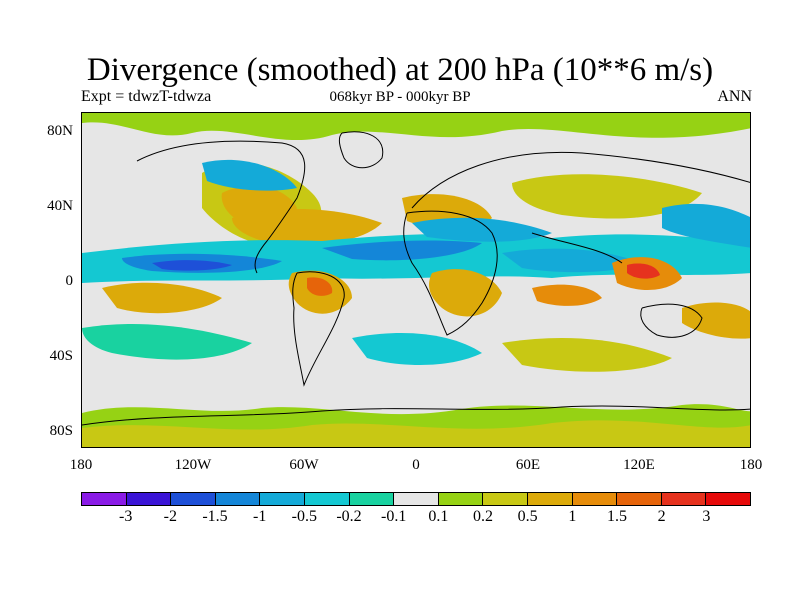 The width and height of the screenshot is (800, 600). What do you see at coordinates (60, 131) in the screenshot?
I see `lat-label: 80N` at bounding box center [60, 131].